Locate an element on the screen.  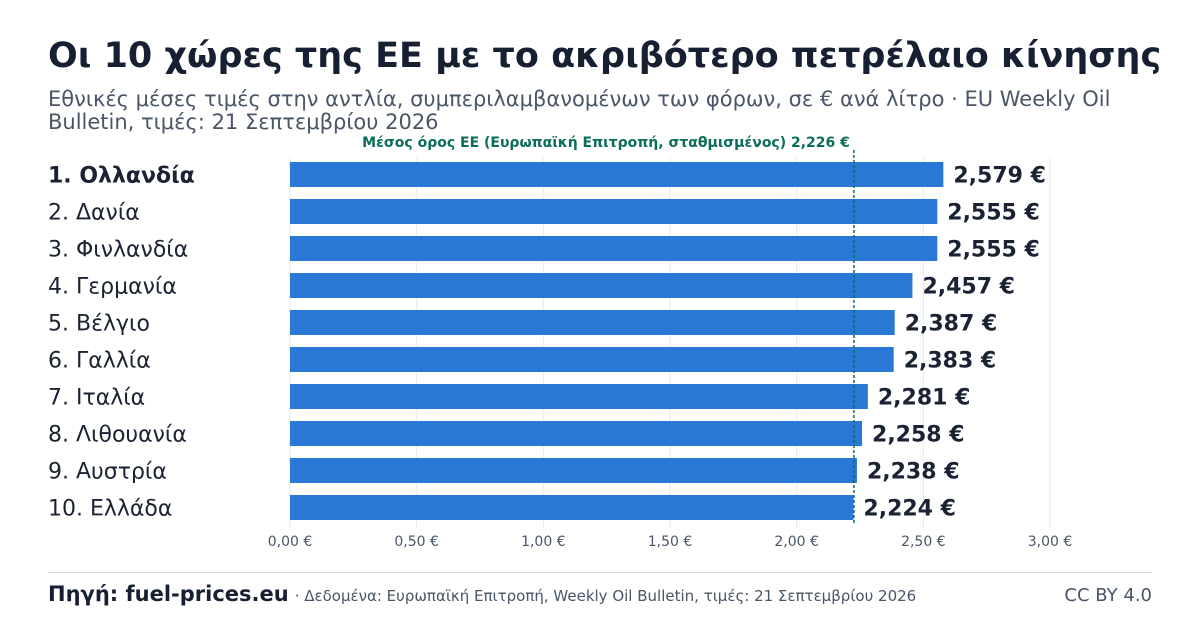
category-label: 1. Ολλανδία is located at coordinates (121, 176).